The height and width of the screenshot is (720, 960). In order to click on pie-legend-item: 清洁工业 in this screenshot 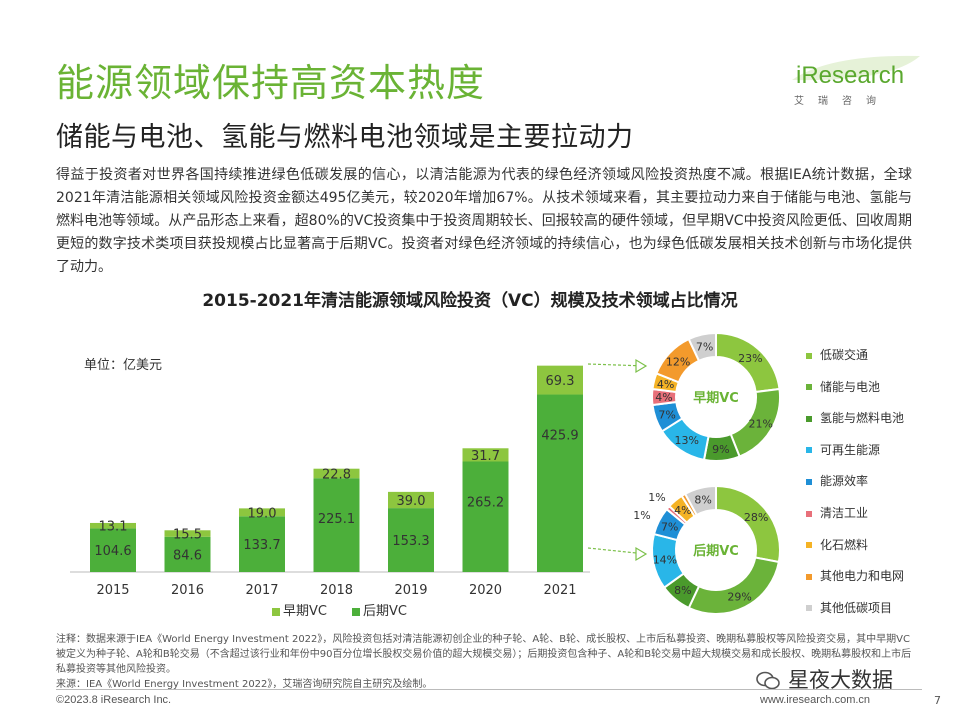, I will do `click(837, 512)`.